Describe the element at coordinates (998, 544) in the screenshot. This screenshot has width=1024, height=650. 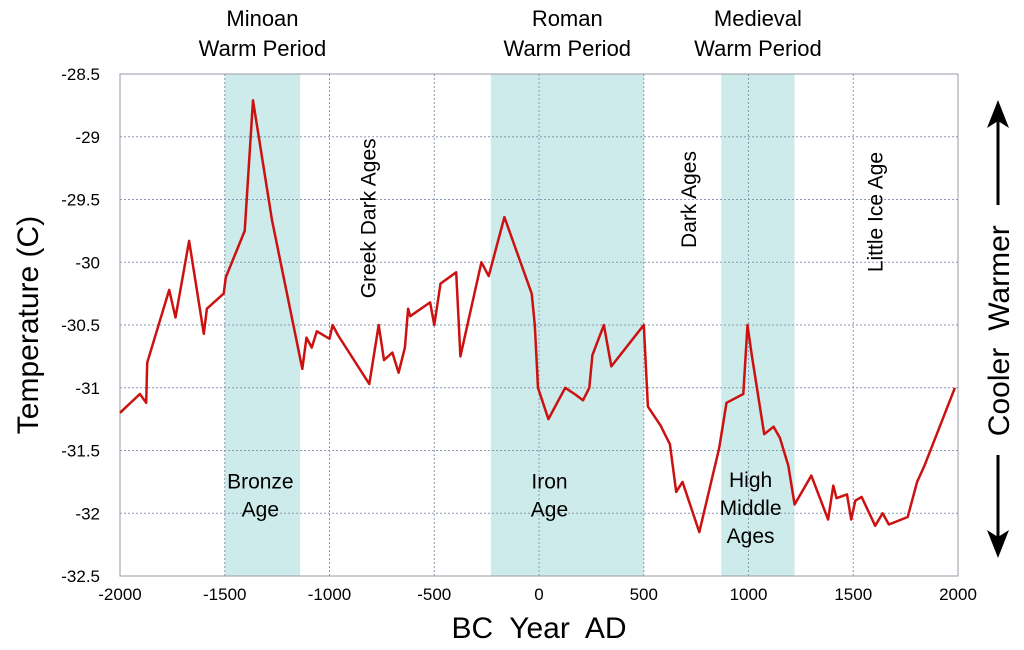
I see `cooler-arrow-icon` at that location.